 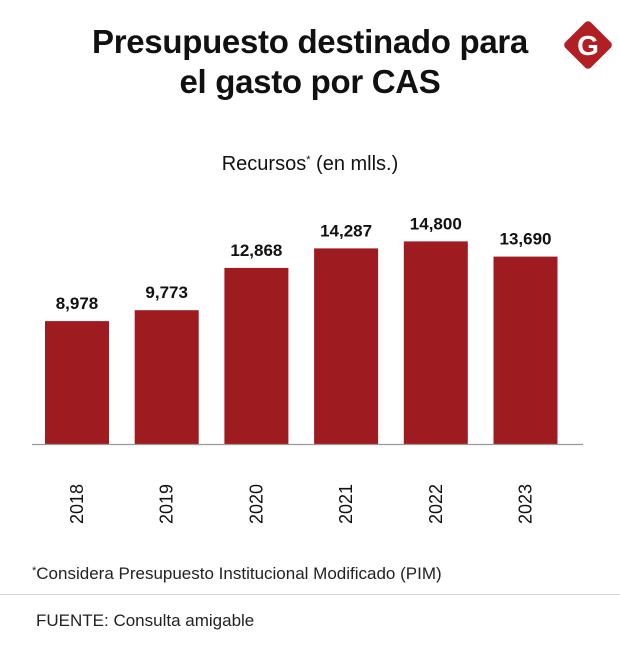 What do you see at coordinates (256, 355) in the screenshot?
I see `bar-2020` at bounding box center [256, 355].